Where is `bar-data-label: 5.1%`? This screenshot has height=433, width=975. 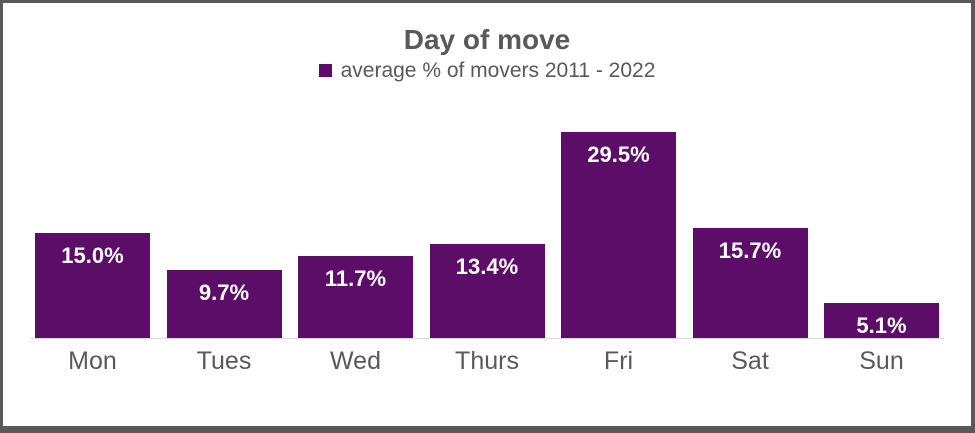
bar-data-label: 5.1% is located at coordinates (881, 325).